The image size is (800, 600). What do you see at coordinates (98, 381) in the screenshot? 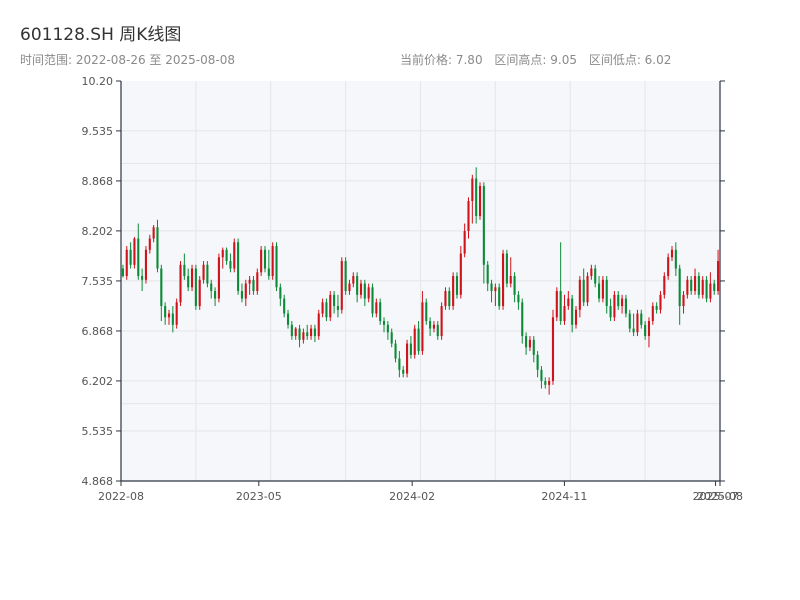
I see `y-tick-label: 6.202` at bounding box center [98, 381].